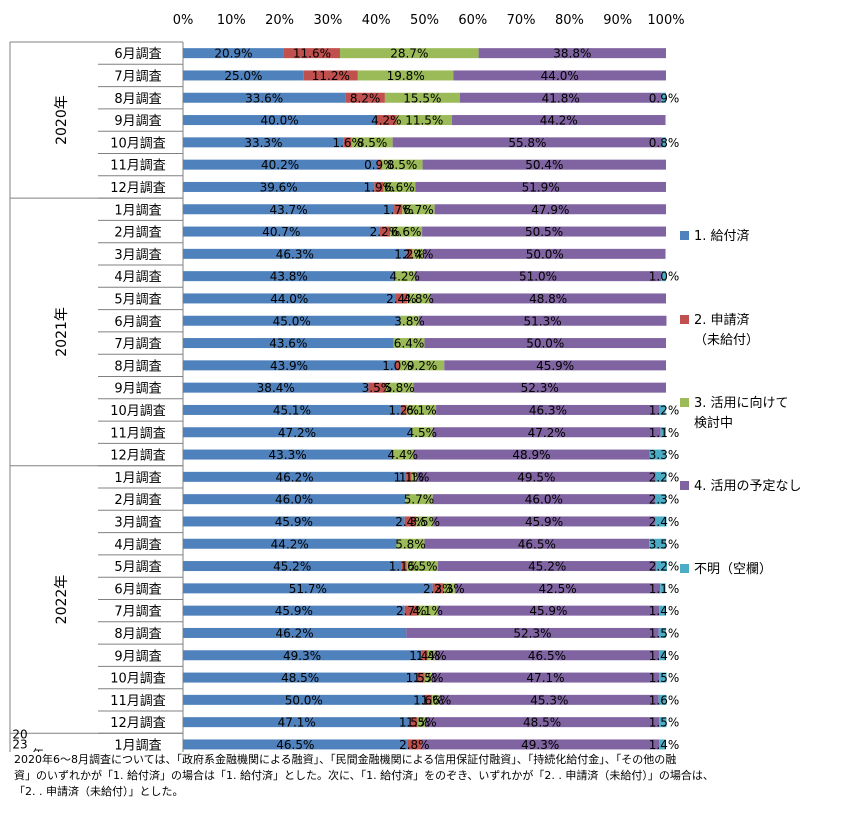 The image size is (846, 829). I want to click on data-label: 1.0%, so click(397, 366).